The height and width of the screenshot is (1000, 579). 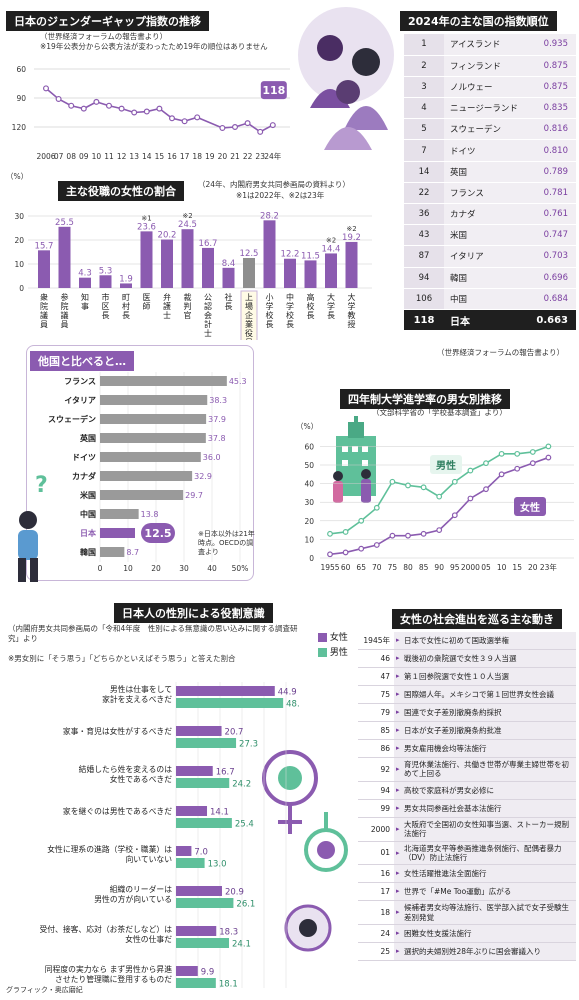 What do you see at coordinates (65, 324) in the screenshot?
I see `role-label-char: 員` at bounding box center [65, 324].